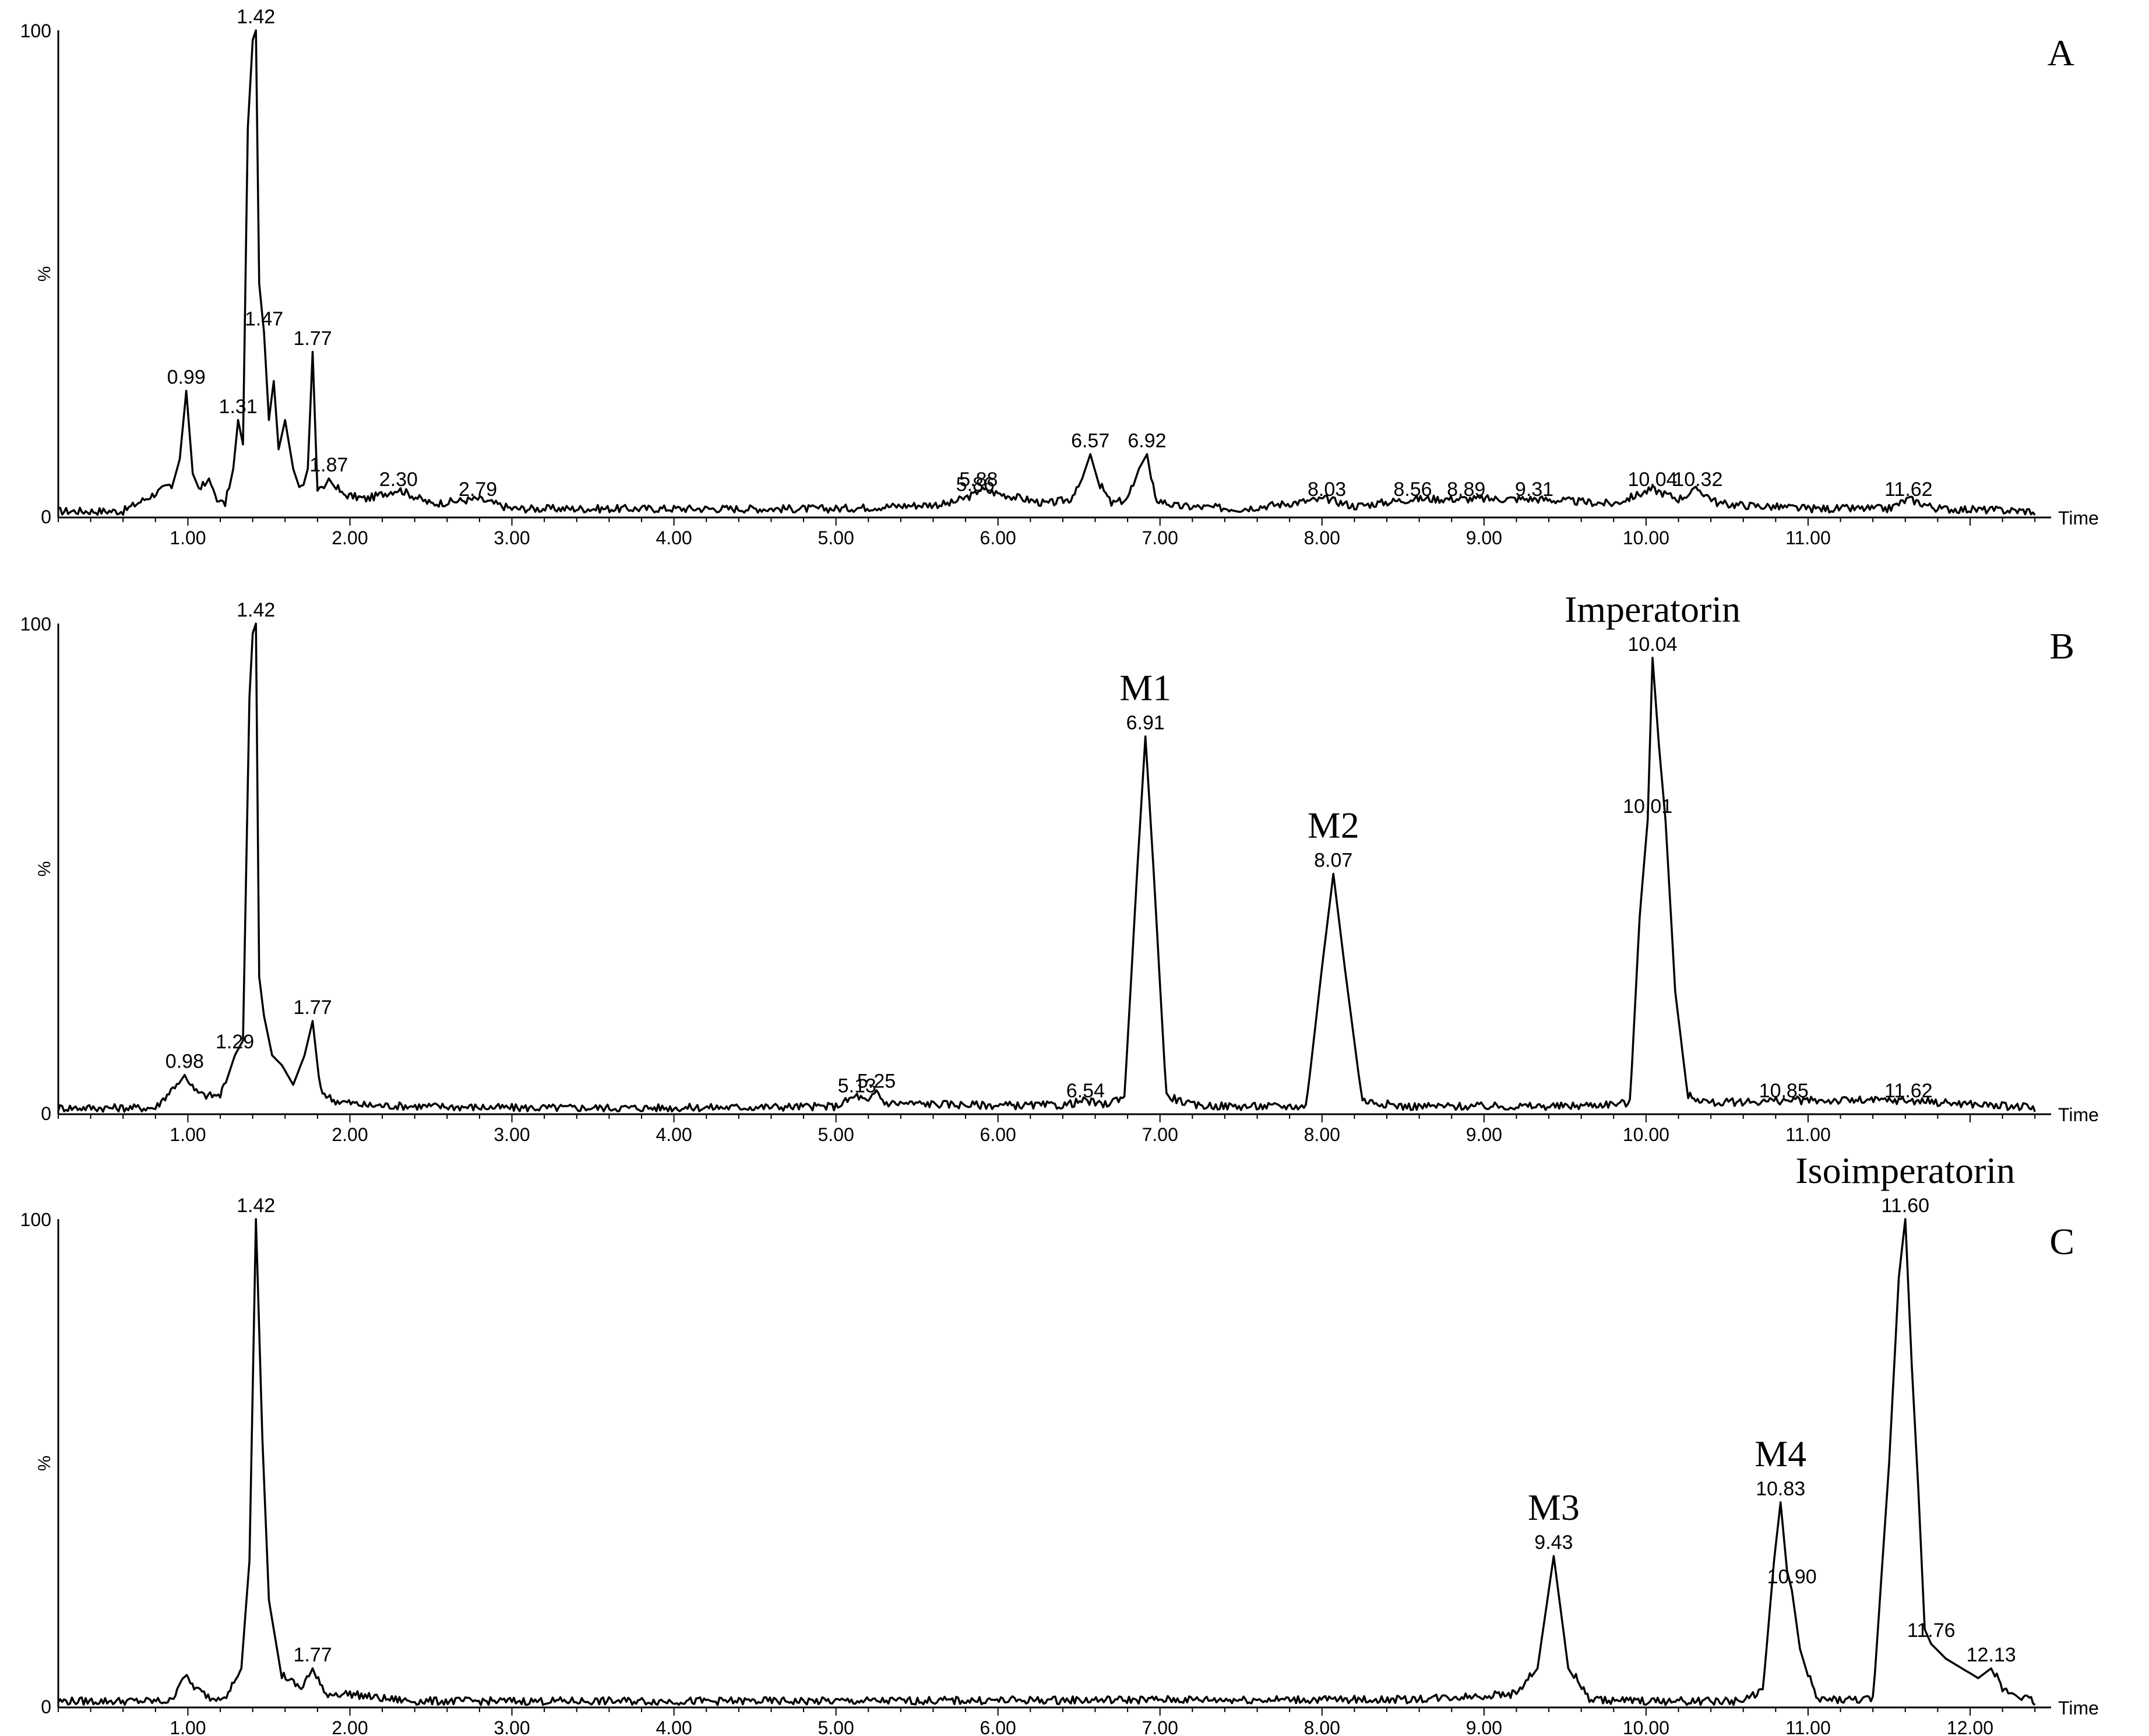  What do you see at coordinates (1333, 860) in the screenshot?
I see `peak-label: 8.07` at bounding box center [1333, 860].